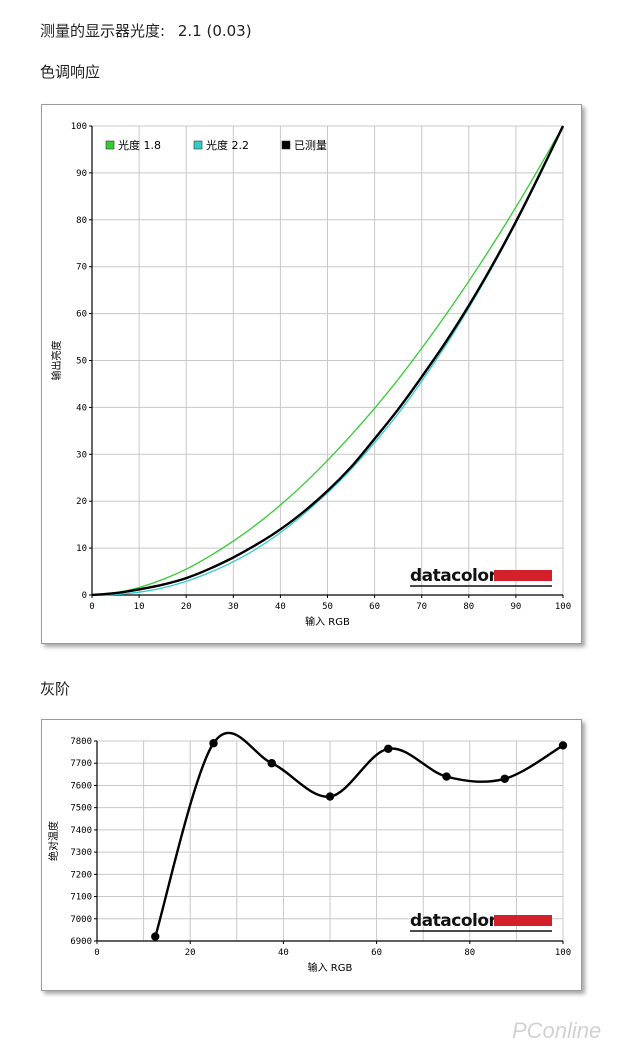  Describe the element at coordinates (81, 764) in the screenshot. I see `y-tick-label: 7700` at that location.